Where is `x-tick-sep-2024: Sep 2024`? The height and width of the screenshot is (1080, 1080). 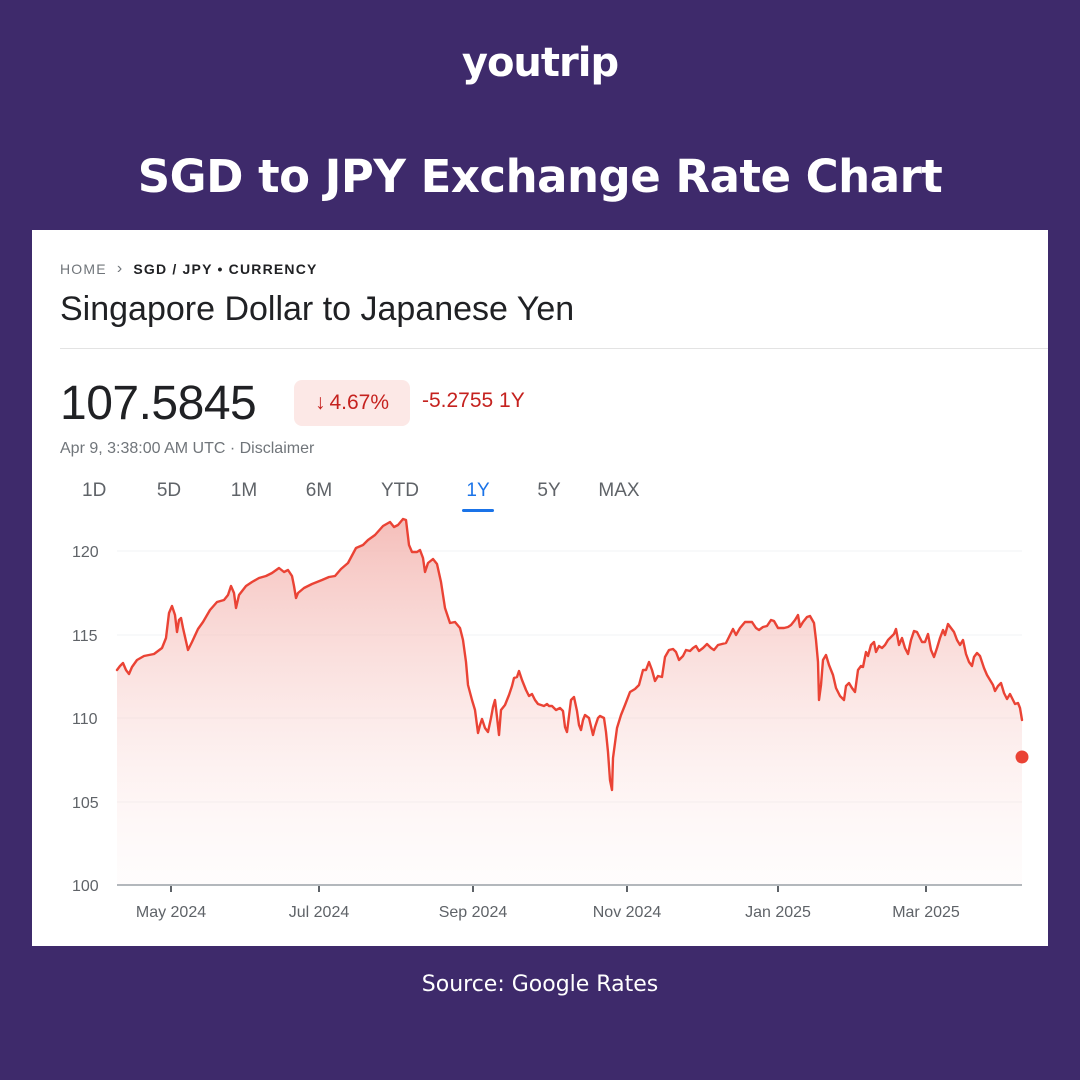 x-tick-sep-2024: Sep 2024 is located at coordinates (473, 912).